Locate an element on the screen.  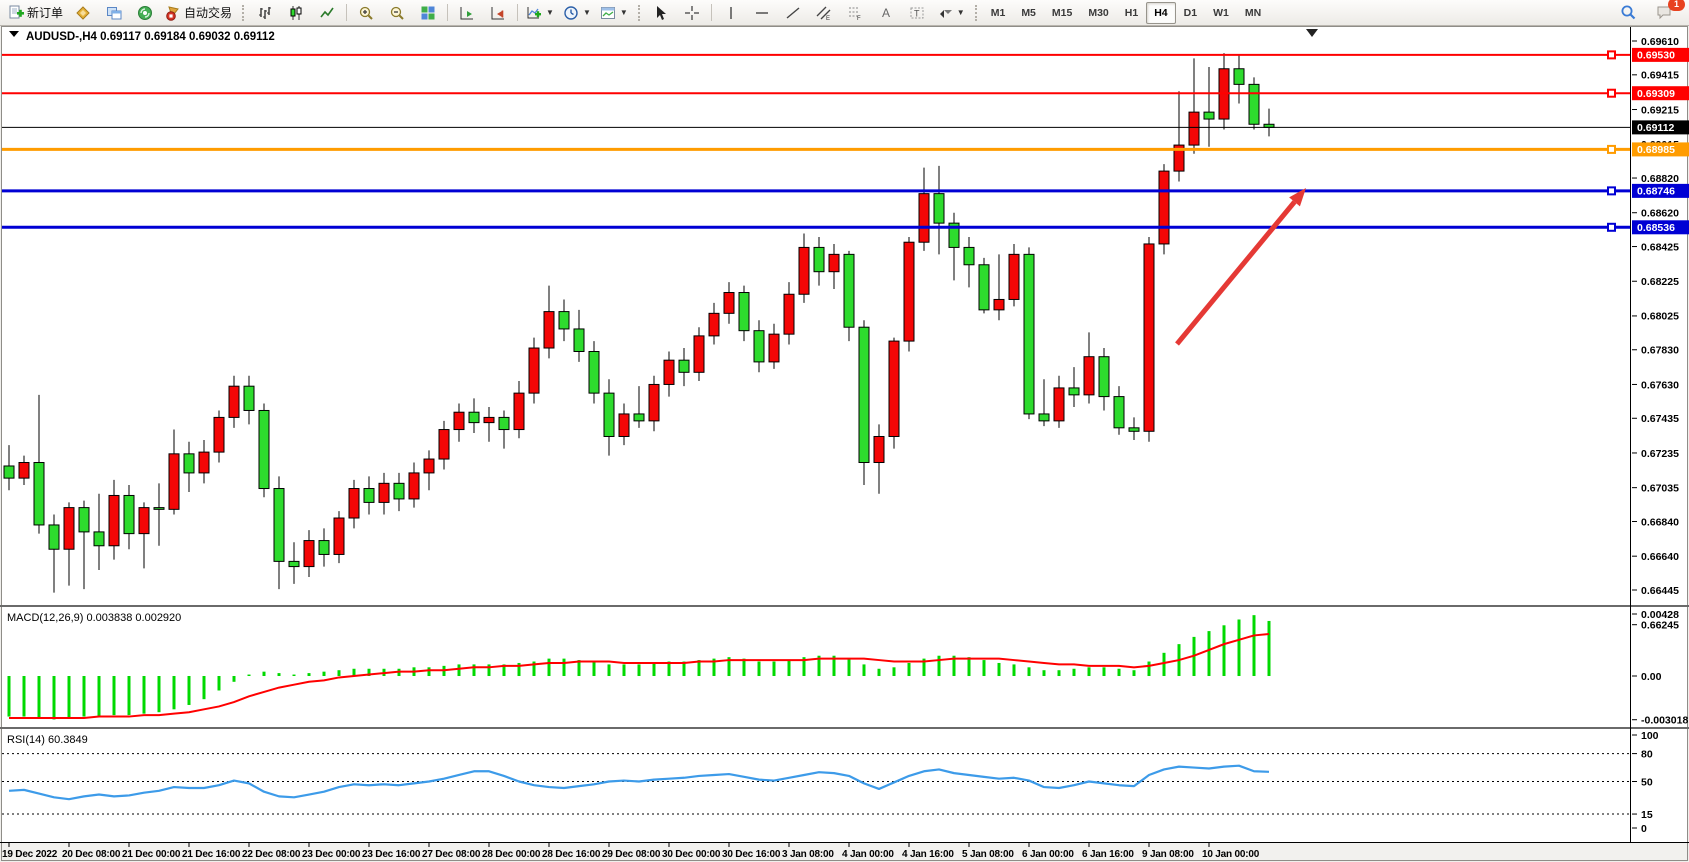
search-icon is located at coordinates (1628, 13).